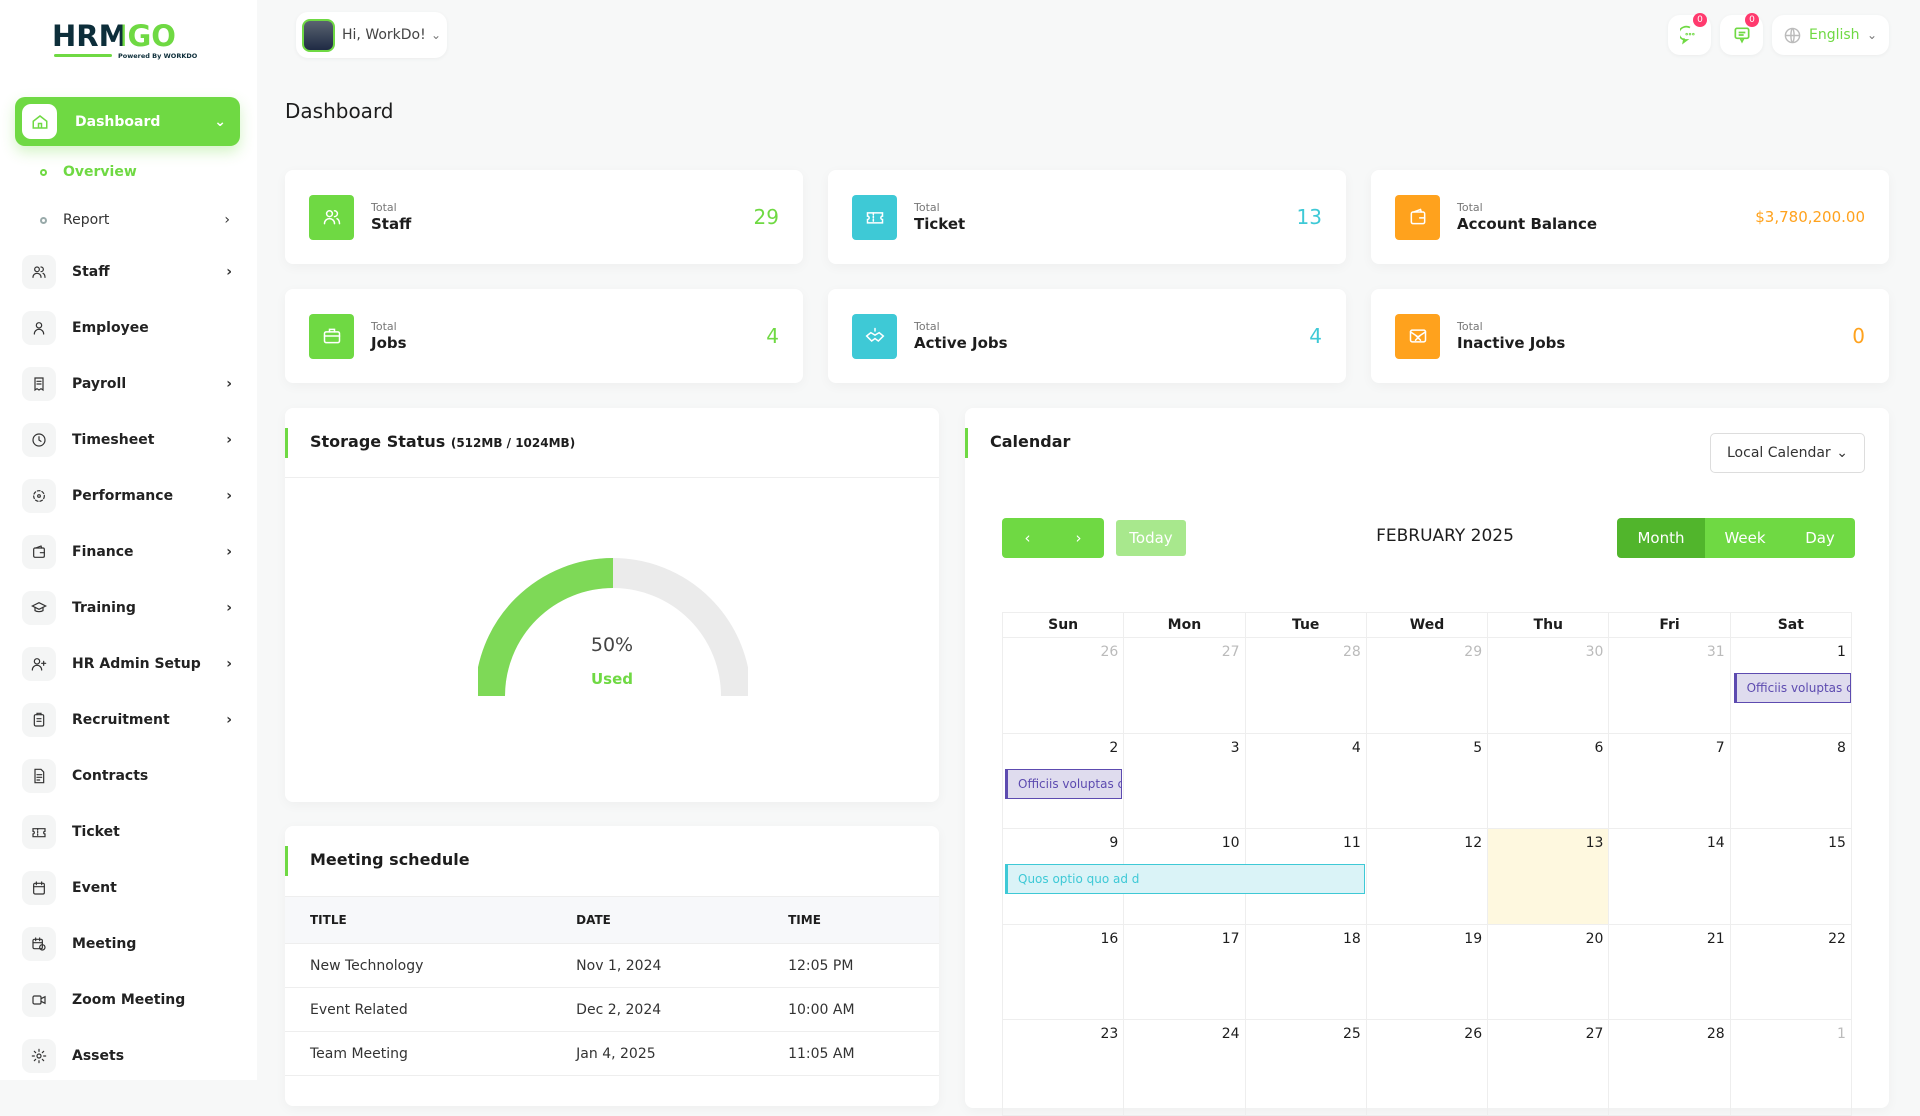  What do you see at coordinates (1791, 877) in the screenshot?
I see `calendar-day: 15` at bounding box center [1791, 877].